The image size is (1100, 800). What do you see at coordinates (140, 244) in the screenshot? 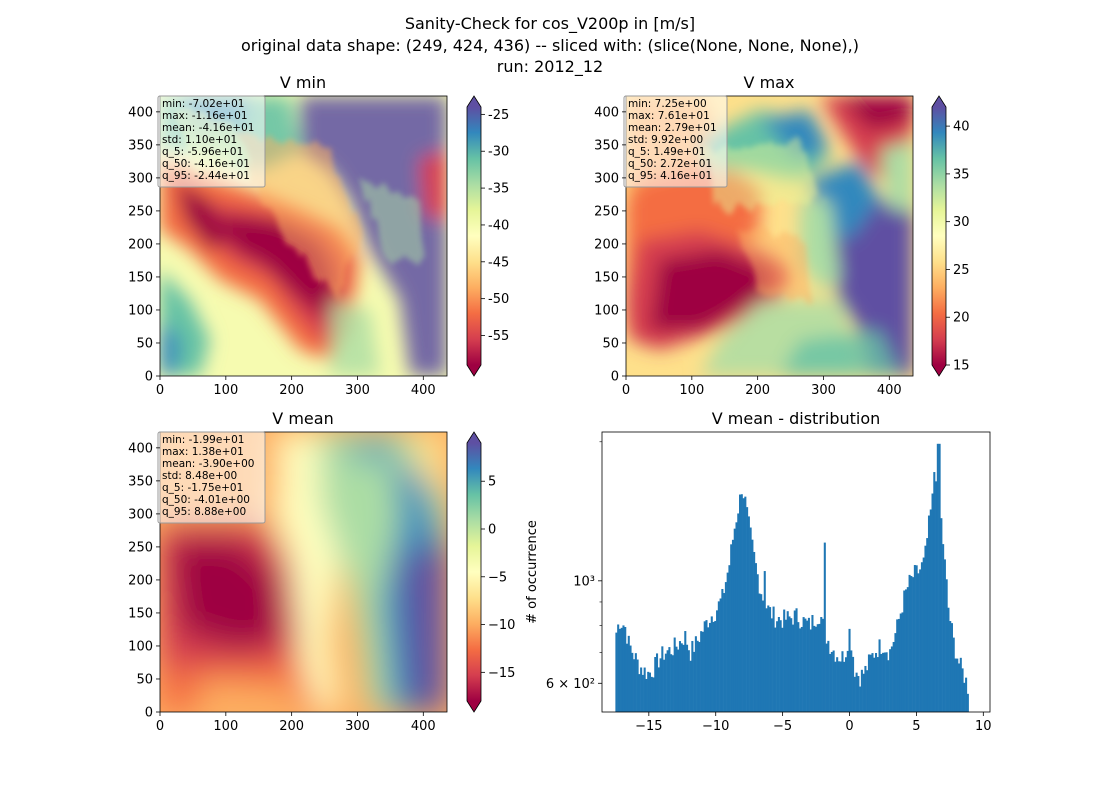
I see `y-tick-label: 200` at bounding box center [140, 244].